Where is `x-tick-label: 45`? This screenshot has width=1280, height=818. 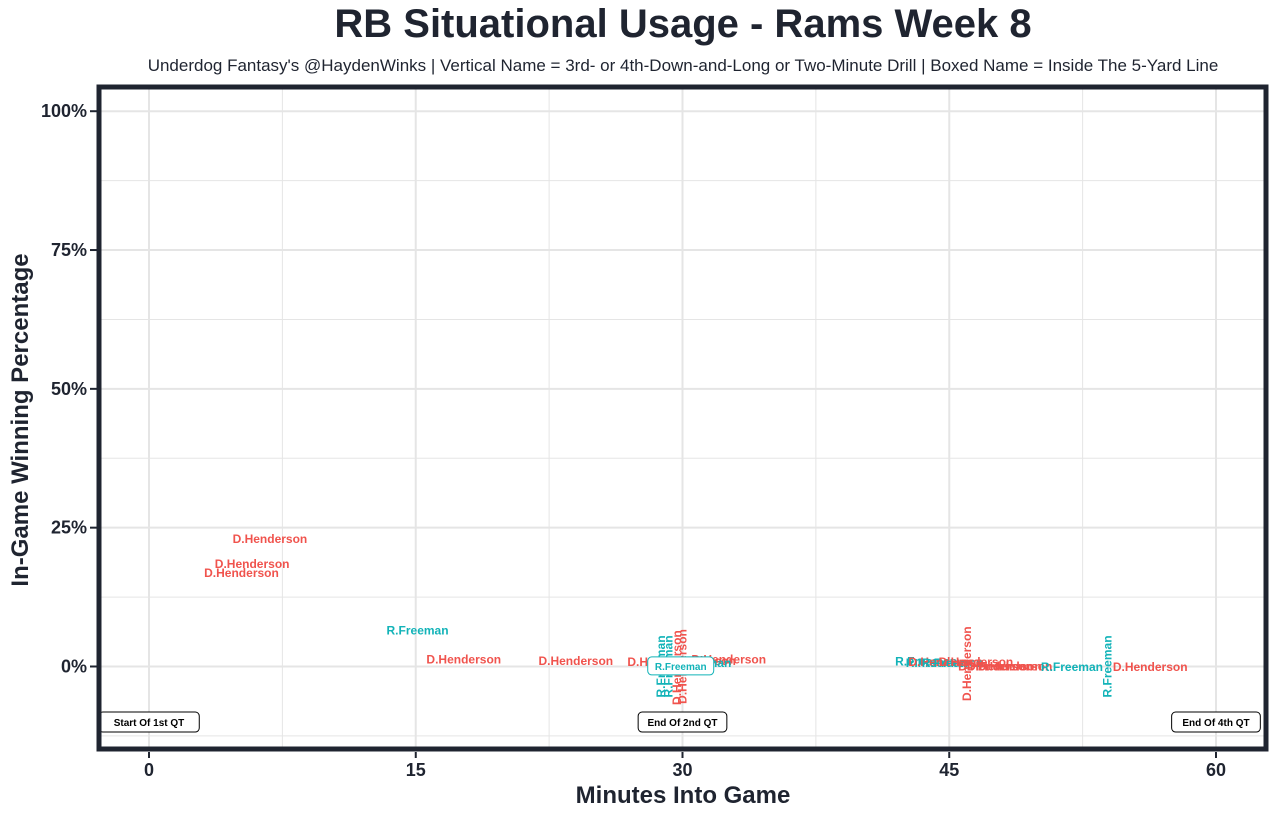 x-tick-label: 45 is located at coordinates (949, 770).